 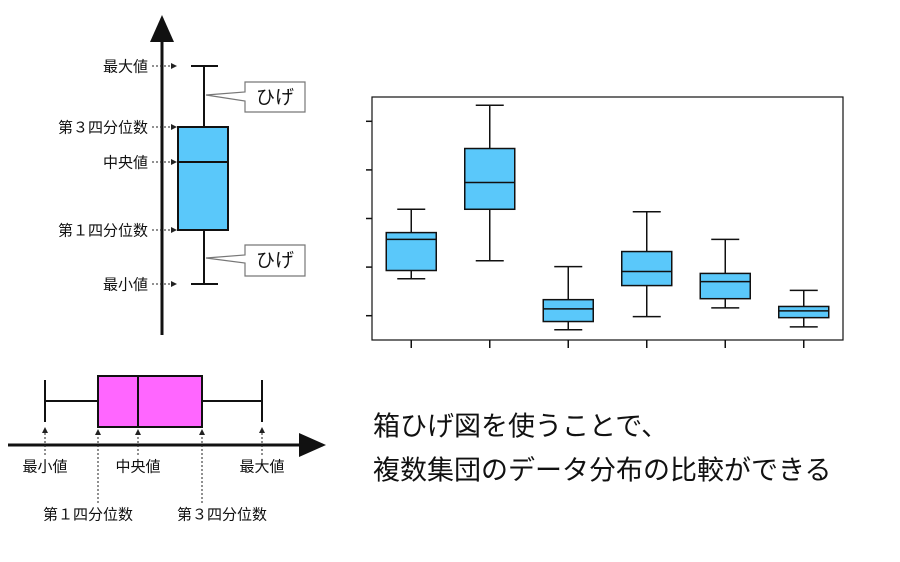 I want to click on caption: 複数集団のデータ分布の比較ができる, so click(x=602, y=471).